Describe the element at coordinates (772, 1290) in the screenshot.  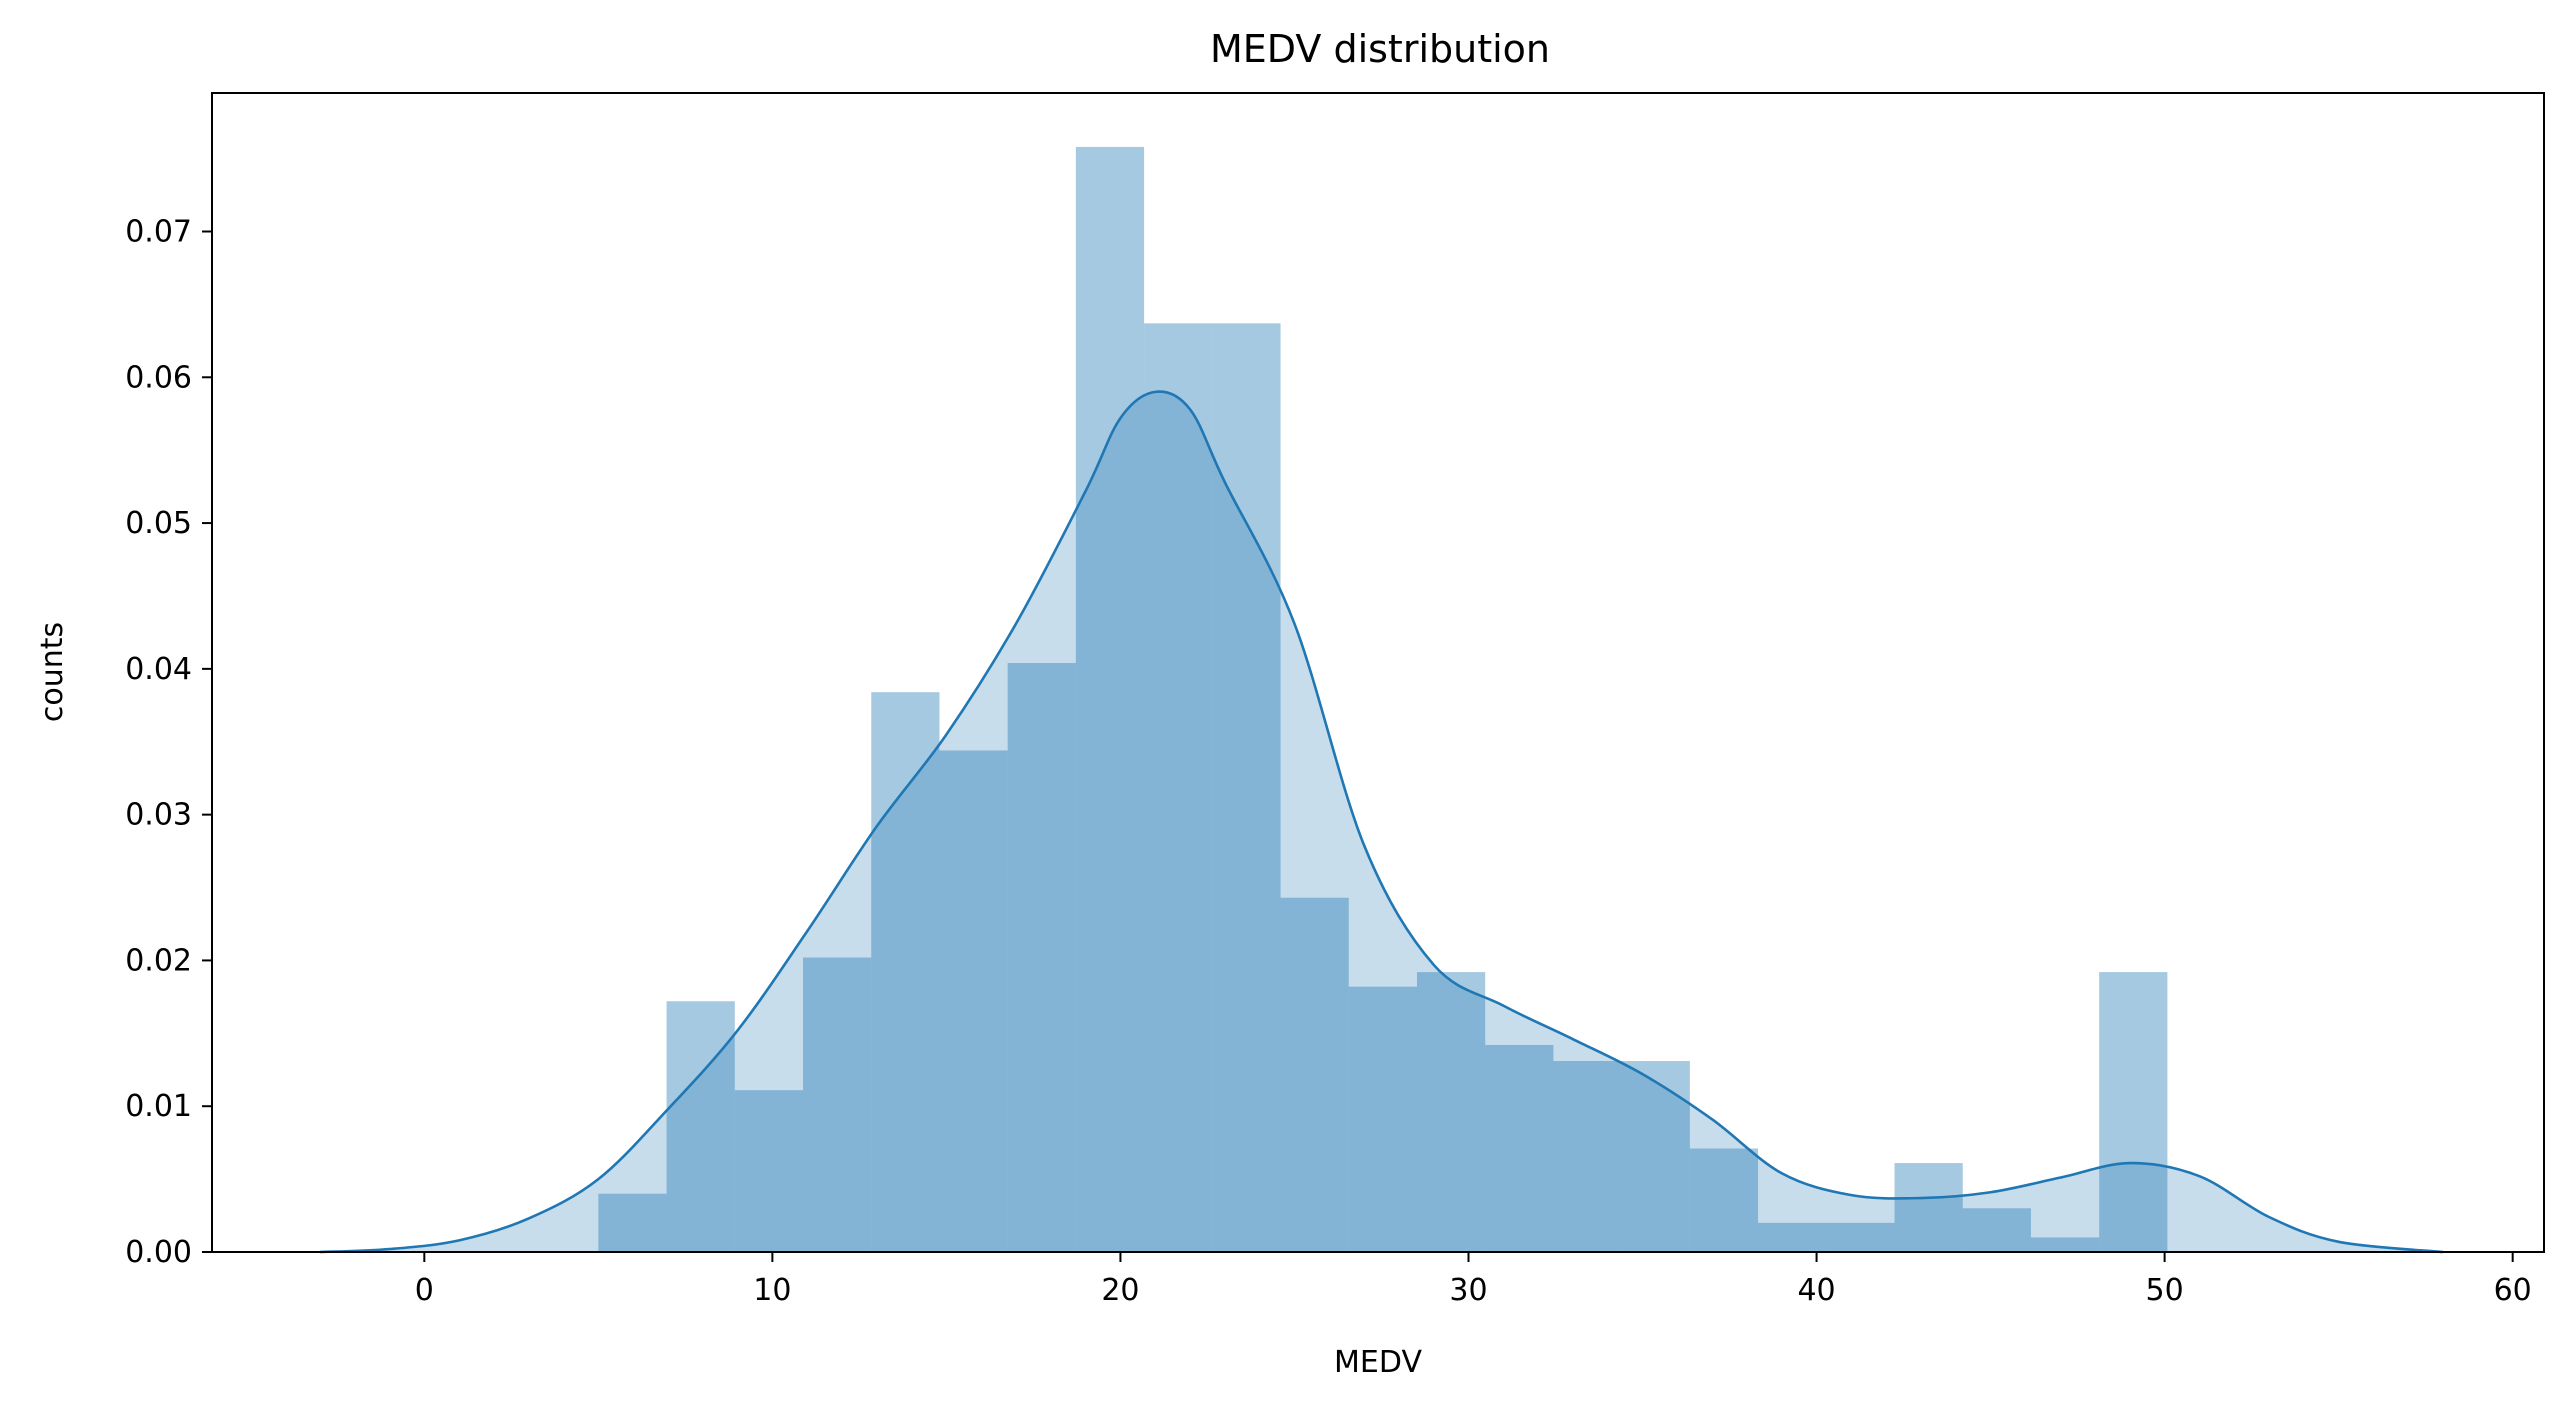
I see `x-tick-label: 10` at that location.